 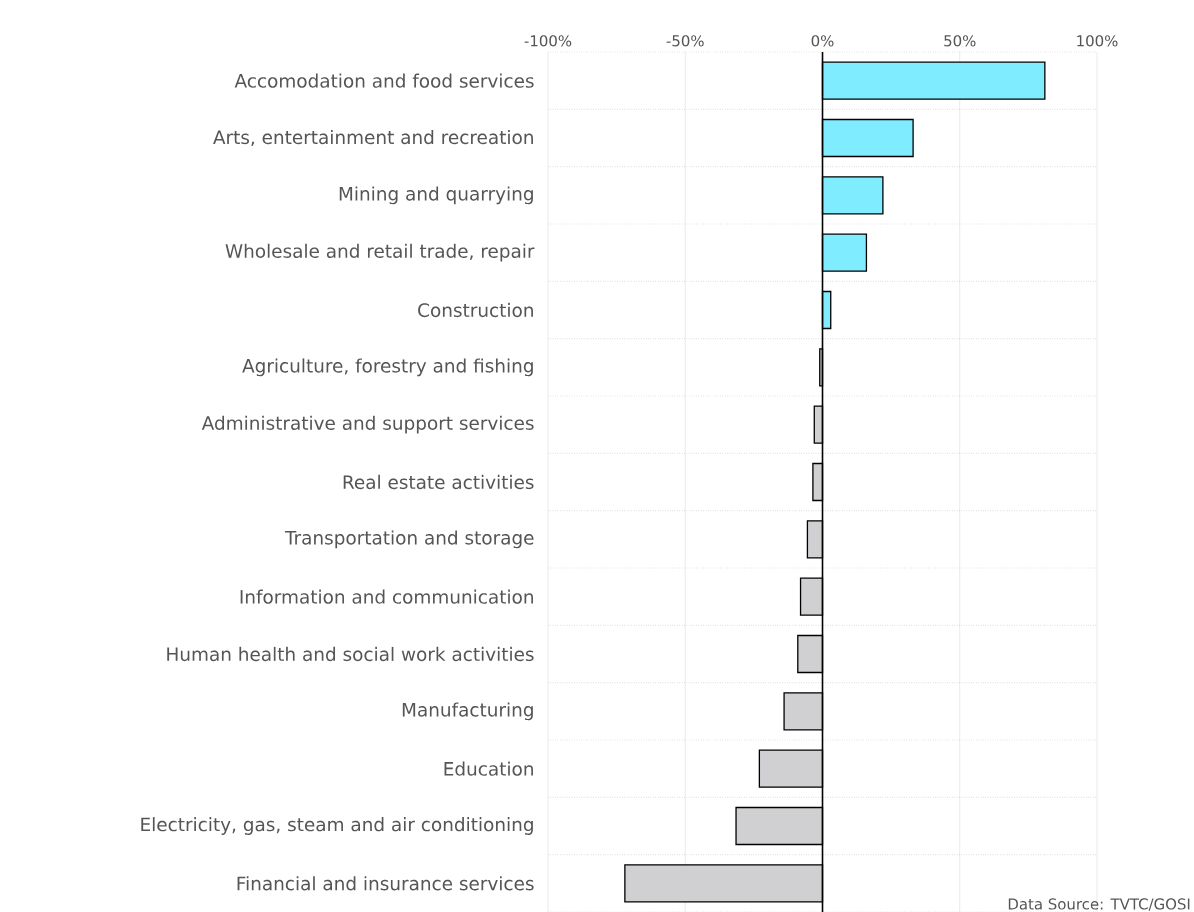 I want to click on y-tick-label: Agriculture, forestry and fishing, so click(x=387, y=367).